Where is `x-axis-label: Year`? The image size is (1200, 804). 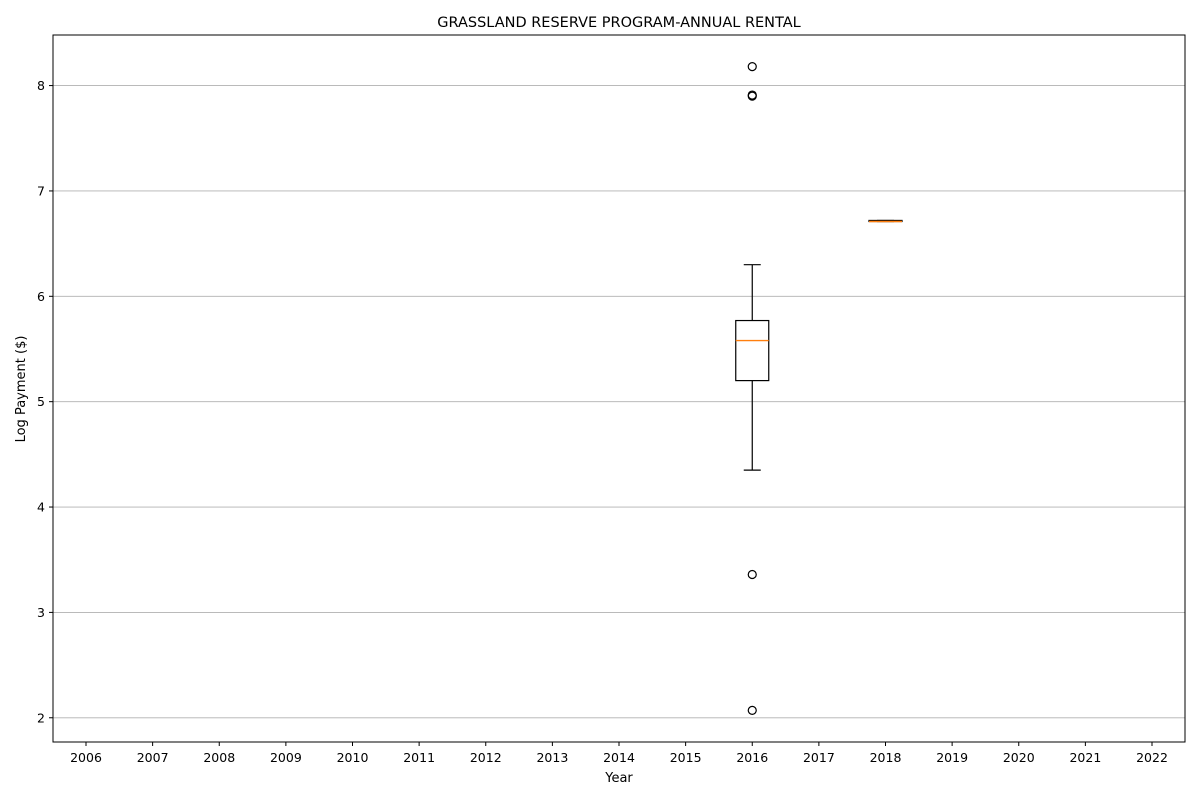
x-axis-label: Year is located at coordinates (618, 778).